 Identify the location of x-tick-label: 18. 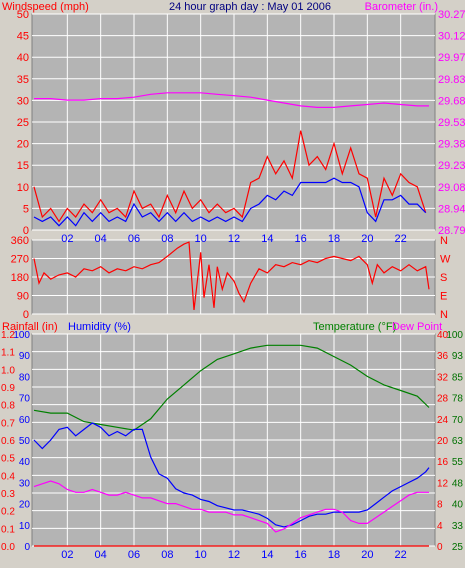
(334, 555).